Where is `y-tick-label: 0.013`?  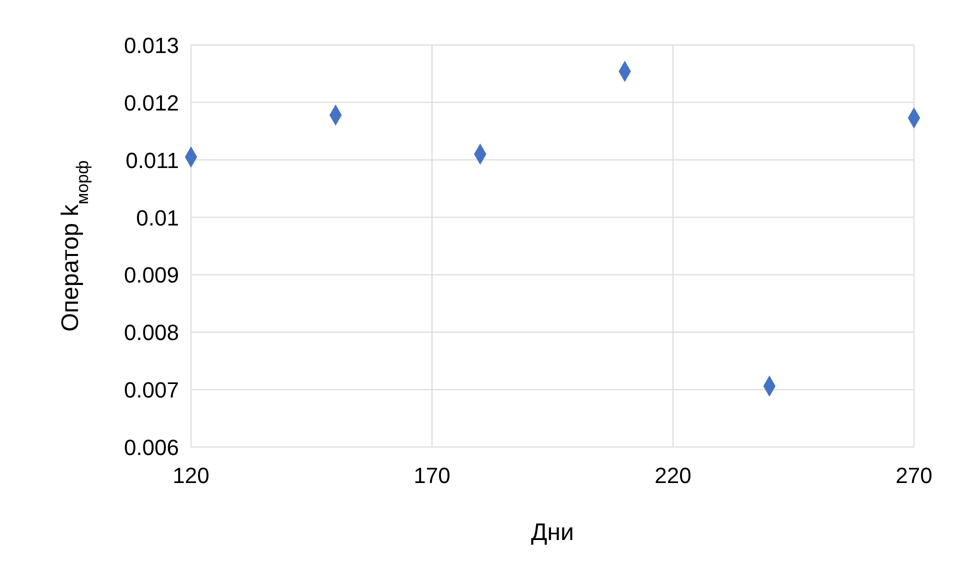 y-tick-label: 0.013 is located at coordinates (151, 45).